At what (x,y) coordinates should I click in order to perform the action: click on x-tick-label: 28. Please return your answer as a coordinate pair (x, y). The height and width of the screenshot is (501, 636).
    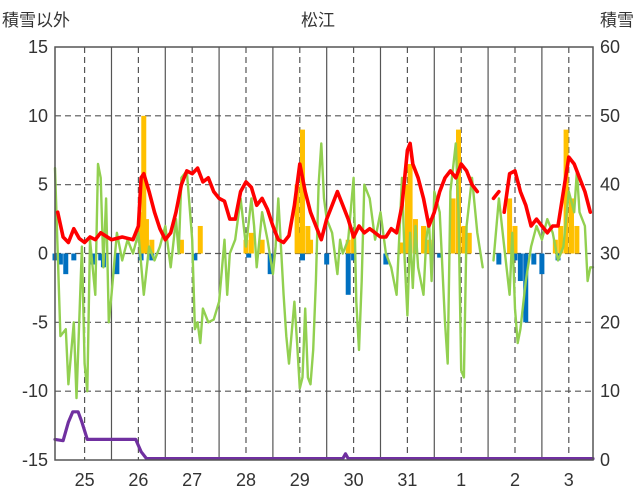
    Looking at the image, I should click on (246, 480).